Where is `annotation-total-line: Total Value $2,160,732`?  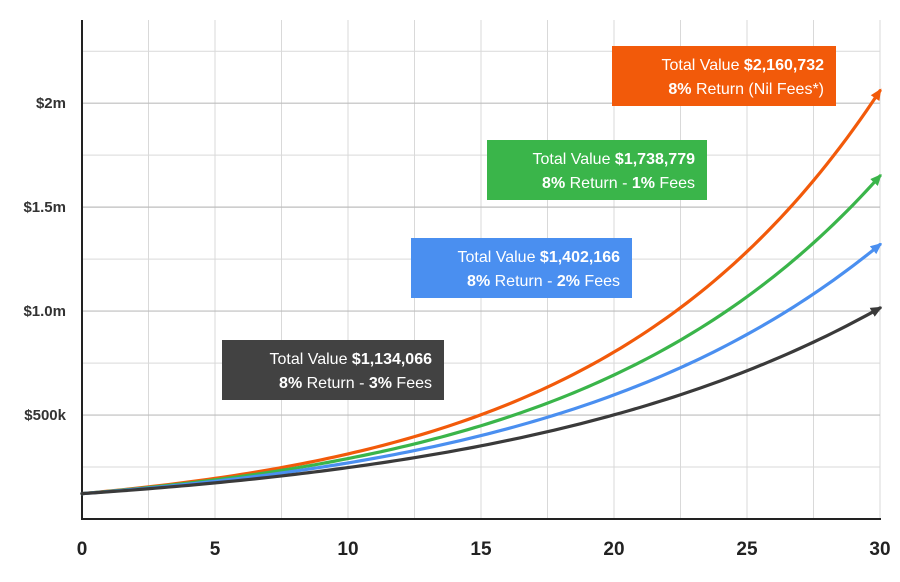 annotation-total-line: Total Value $2,160,732 is located at coordinates (743, 65).